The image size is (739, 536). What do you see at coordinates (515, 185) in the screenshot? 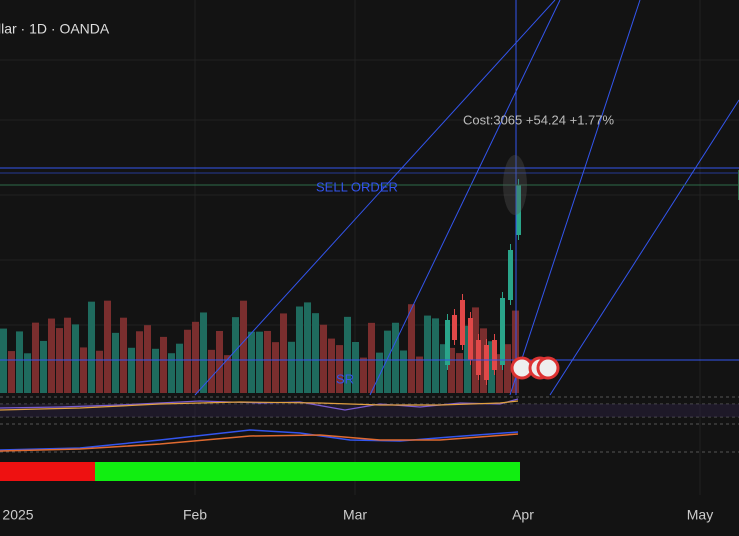
I see `highlight` at bounding box center [515, 185].